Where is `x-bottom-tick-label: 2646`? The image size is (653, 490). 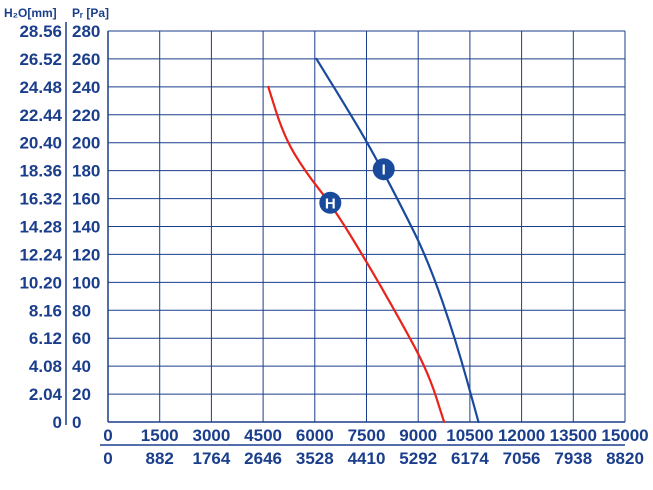 x-bottom-tick-label: 2646 is located at coordinates (263, 458).